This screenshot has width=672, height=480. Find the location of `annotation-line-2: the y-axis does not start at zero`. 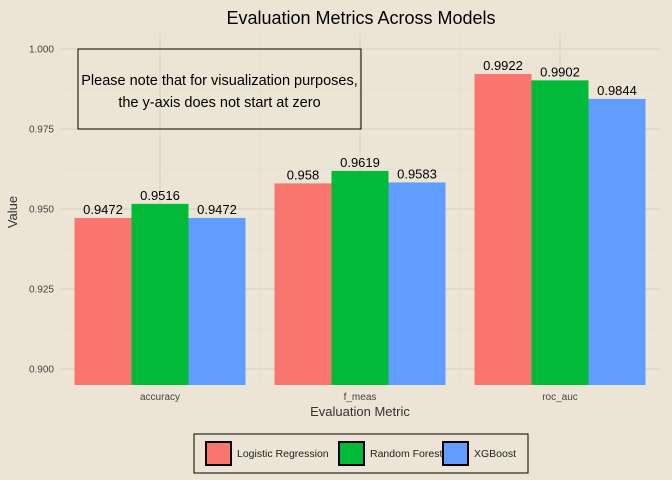

annotation-line-2: the y-axis does not start at zero is located at coordinates (219, 103).